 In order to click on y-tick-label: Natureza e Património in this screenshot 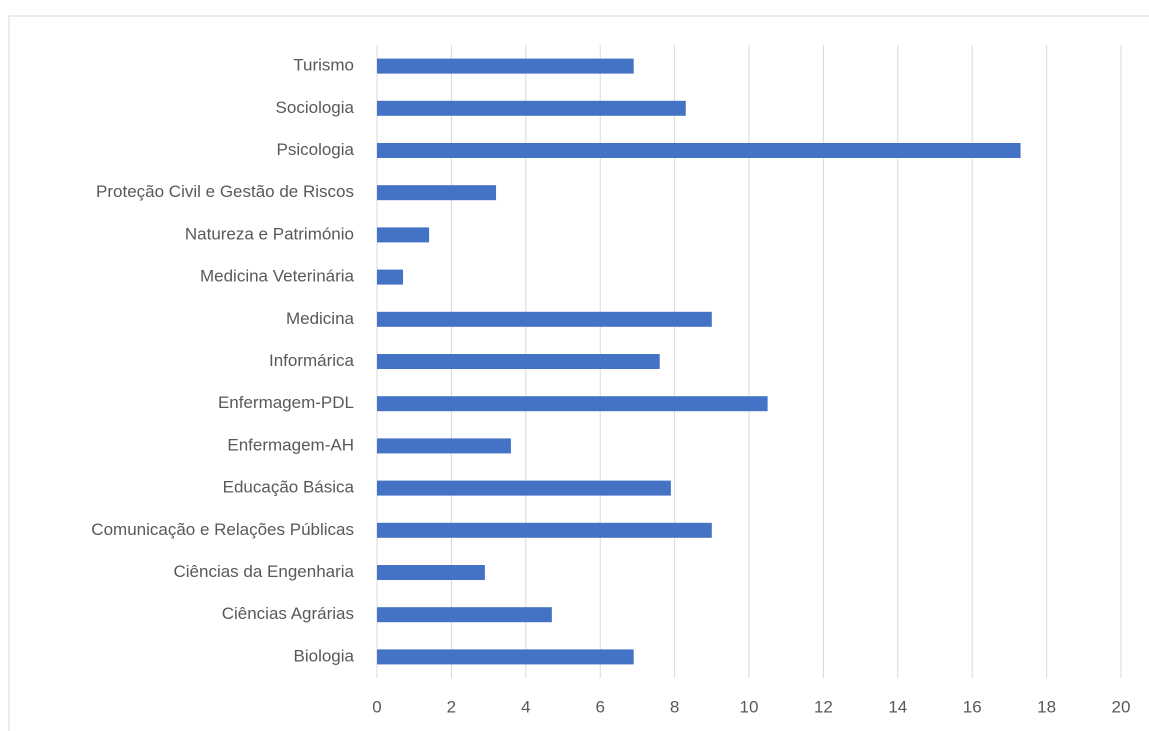, I will do `click(269, 233)`.